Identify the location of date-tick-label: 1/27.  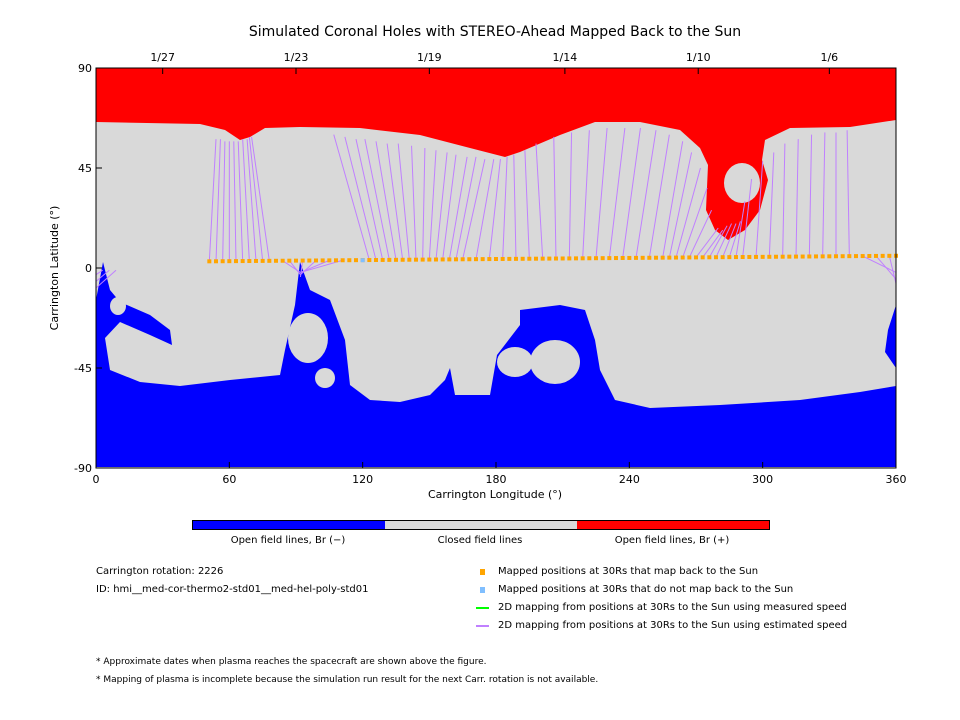
(162, 57).